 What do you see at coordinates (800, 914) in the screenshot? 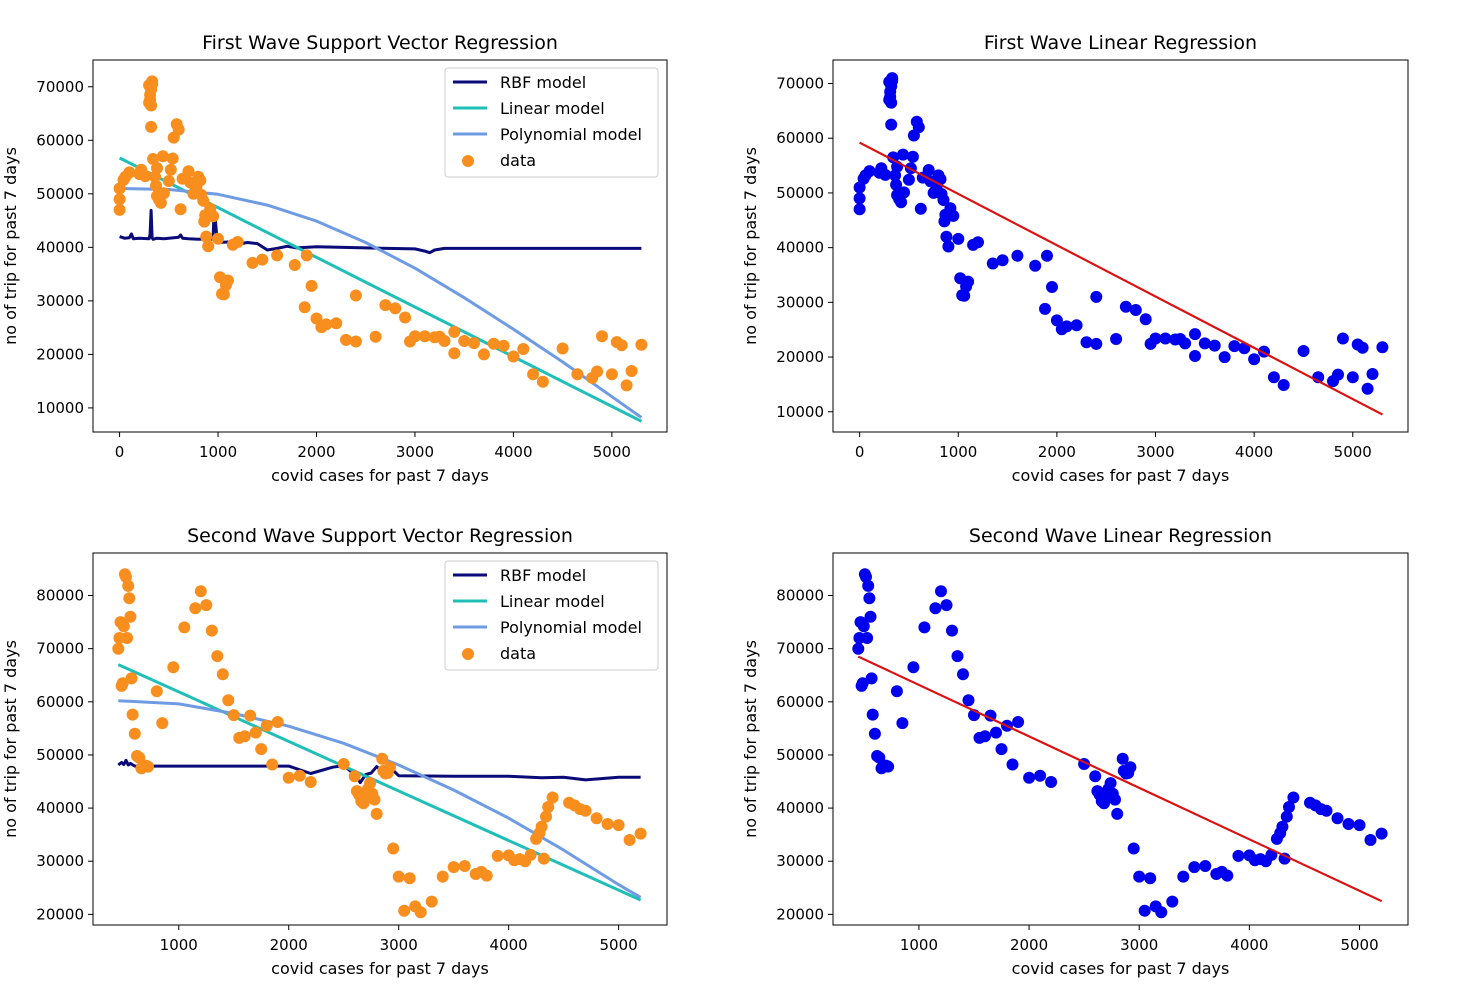
I see `y-tick-label: 20000` at bounding box center [800, 914].